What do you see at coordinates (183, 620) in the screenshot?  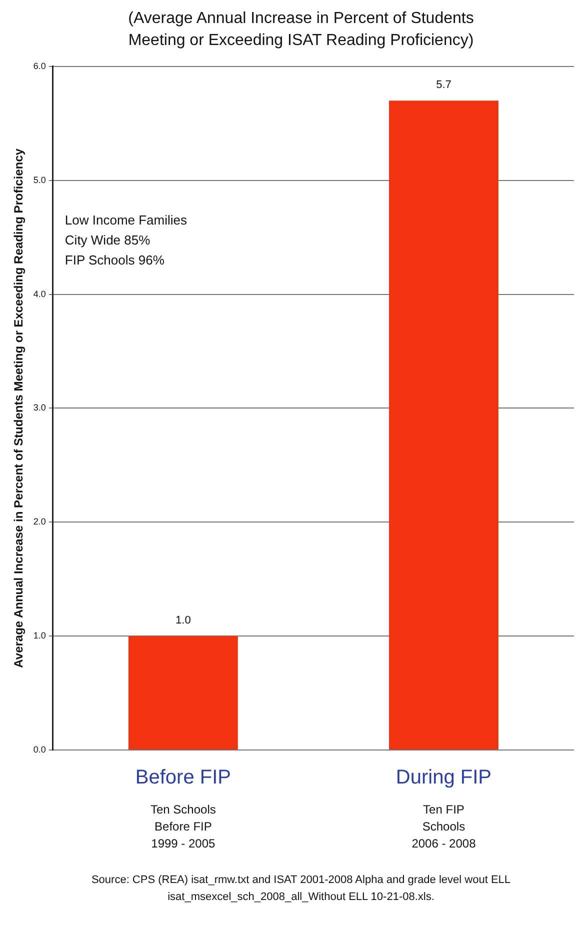 I see `data-label: 1.0` at bounding box center [183, 620].